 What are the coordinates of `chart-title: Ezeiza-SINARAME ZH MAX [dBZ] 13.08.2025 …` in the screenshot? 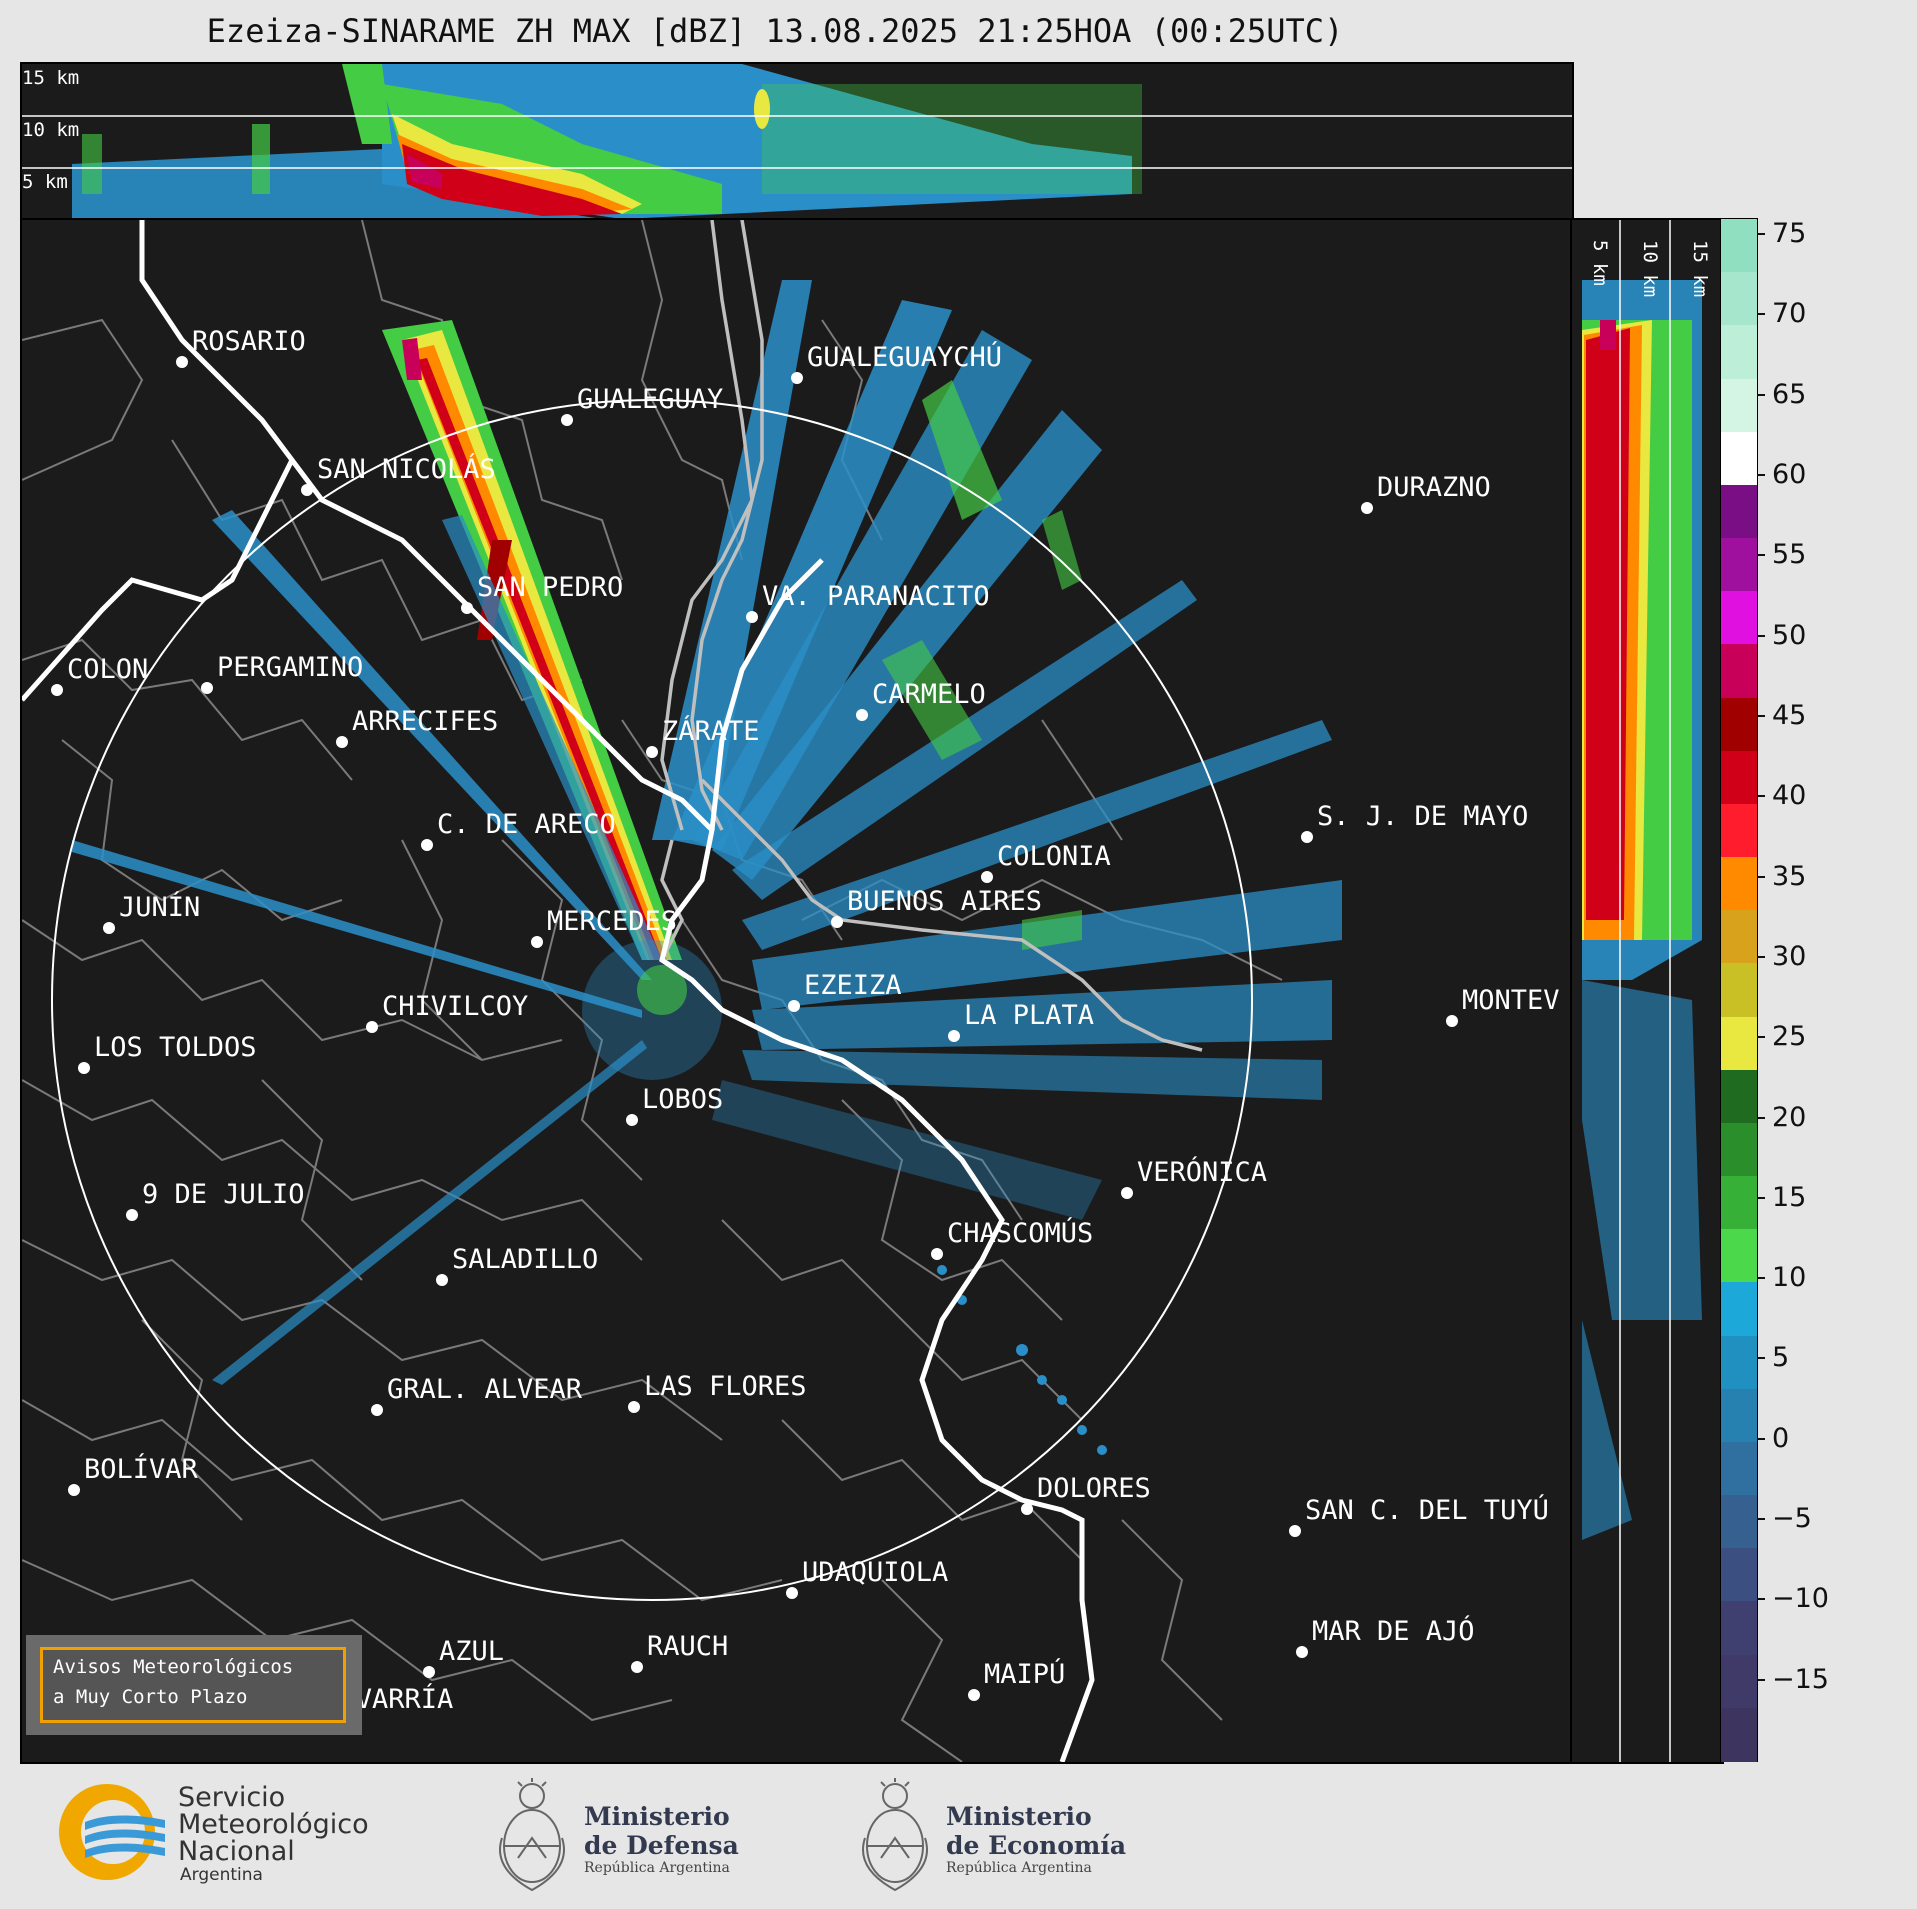 It's located at (775, 31).